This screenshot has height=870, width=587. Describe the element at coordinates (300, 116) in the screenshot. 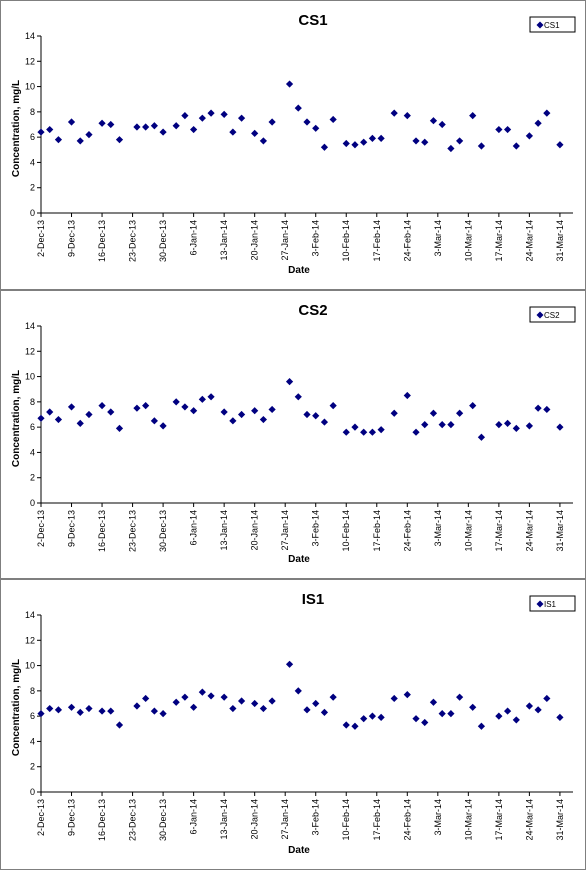

I see `series-points` at that location.